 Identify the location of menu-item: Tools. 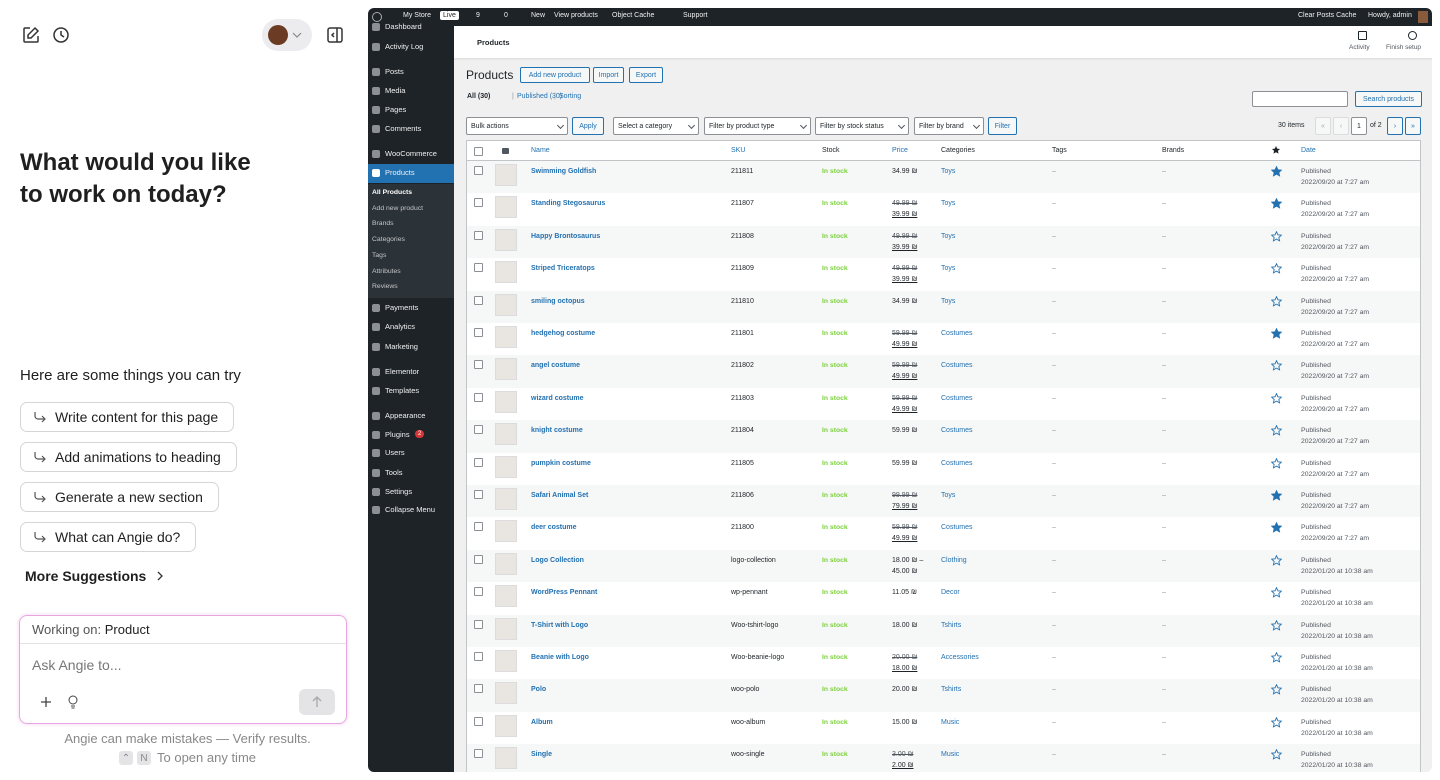
(394, 472).